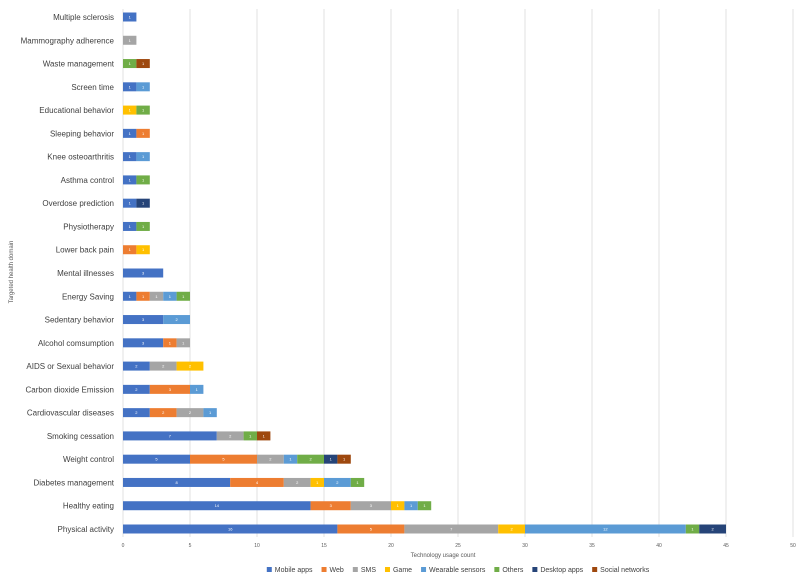  I want to click on category-label: Overdose prediction, so click(78, 203).